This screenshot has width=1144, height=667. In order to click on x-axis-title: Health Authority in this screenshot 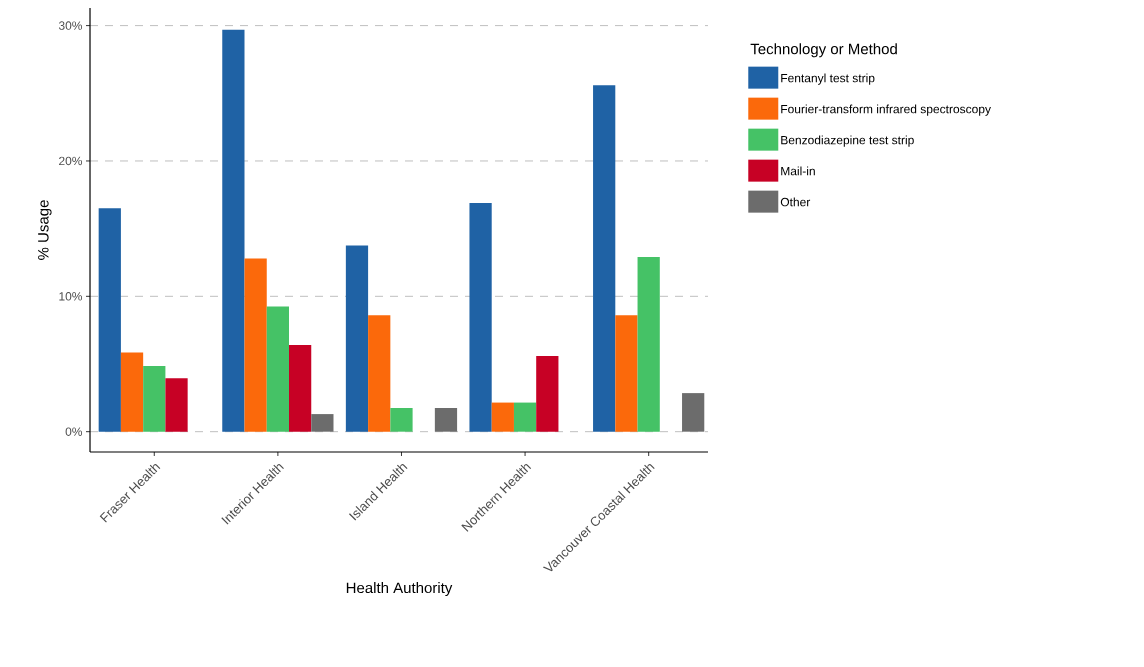, I will do `click(399, 589)`.